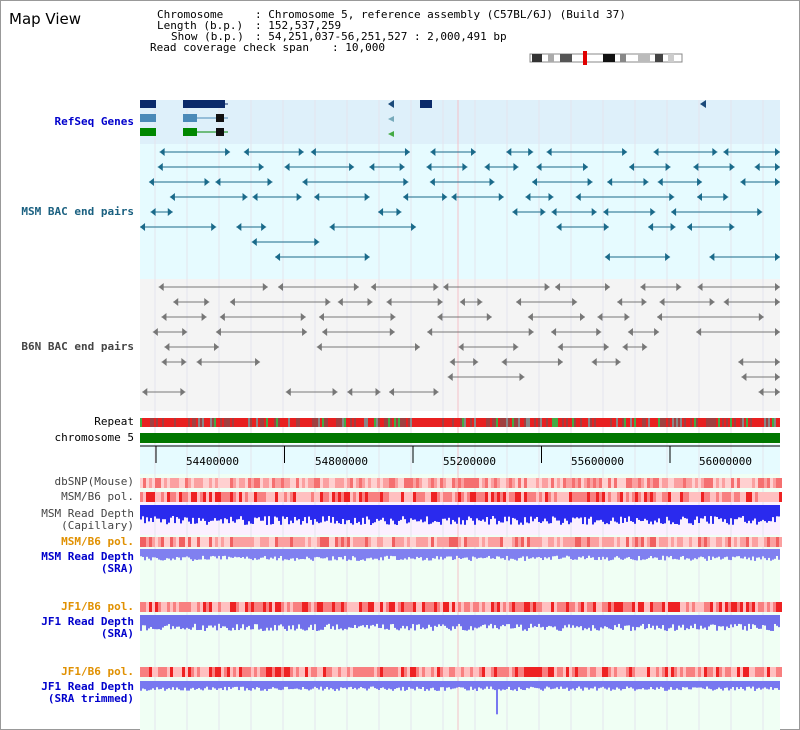 This screenshot has width=800, height=730. What do you see at coordinates (94, 437) in the screenshot?
I see `chromosome-label: chromosome 5` at bounding box center [94, 437].